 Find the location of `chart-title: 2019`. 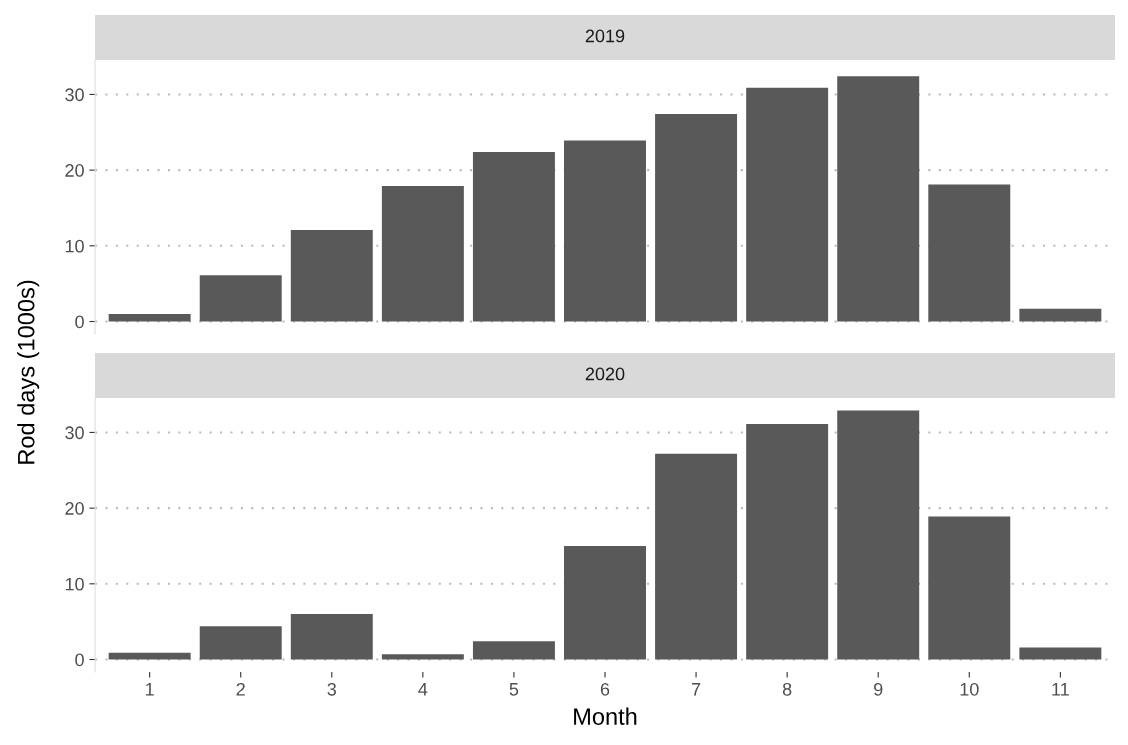

chart-title: 2019 is located at coordinates (605, 36).